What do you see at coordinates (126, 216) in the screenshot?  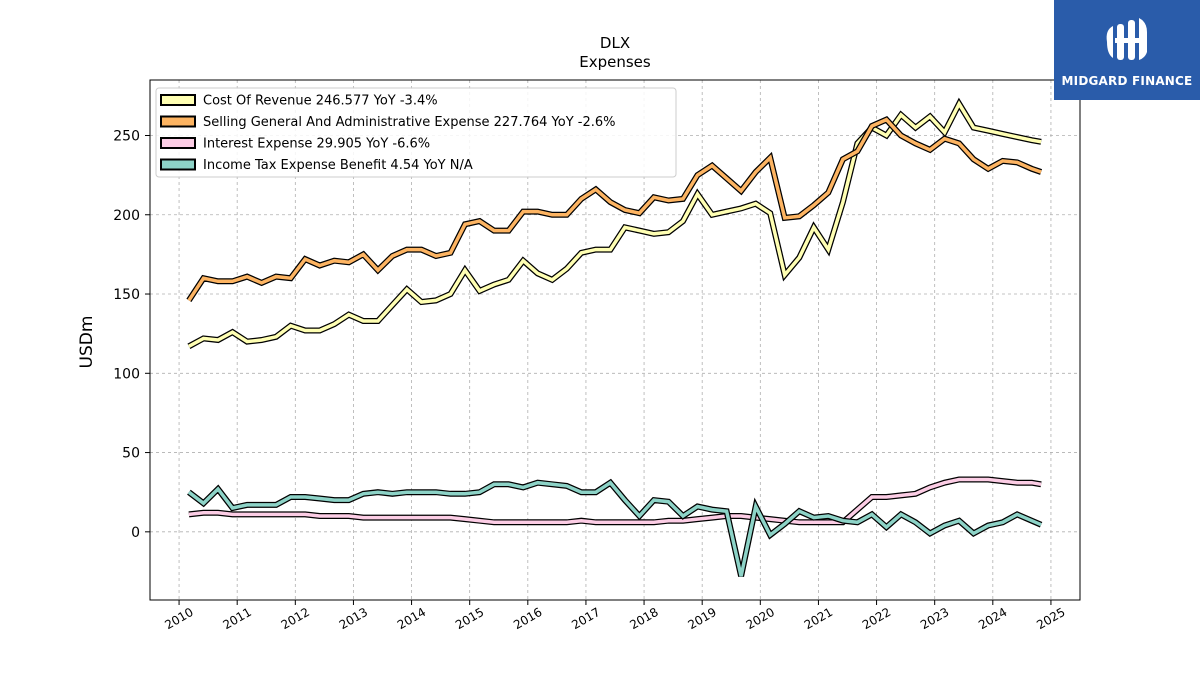 I see `y-tick-label: 200` at bounding box center [126, 216].